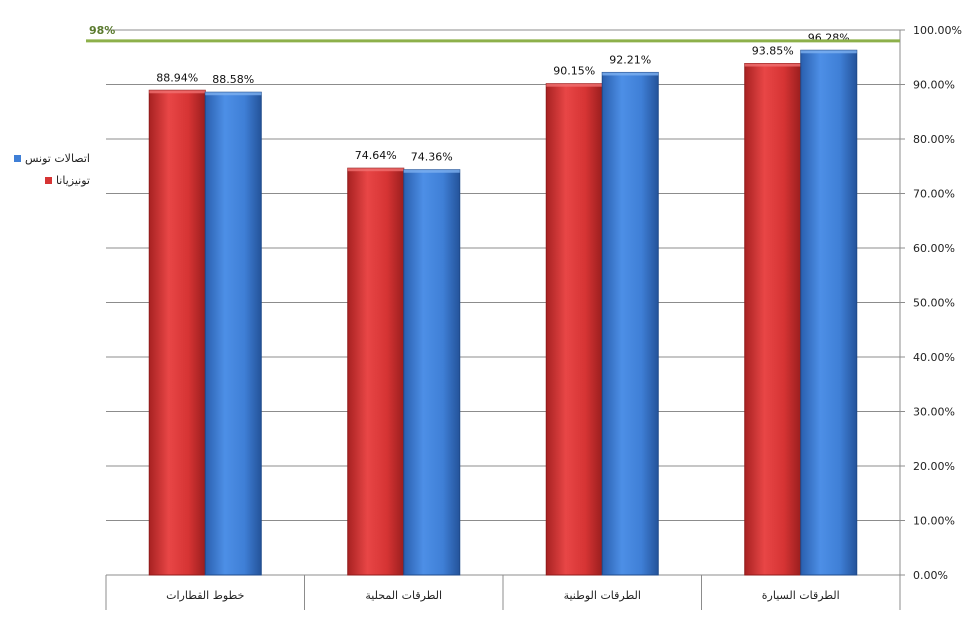 This screenshot has width=979, height=631. Describe the element at coordinates (102, 30) in the screenshot. I see `target-line-label: 98%` at that location.